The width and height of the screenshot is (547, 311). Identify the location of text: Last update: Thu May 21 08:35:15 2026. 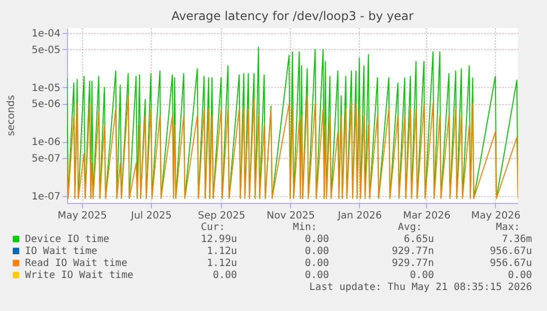
(420, 287).